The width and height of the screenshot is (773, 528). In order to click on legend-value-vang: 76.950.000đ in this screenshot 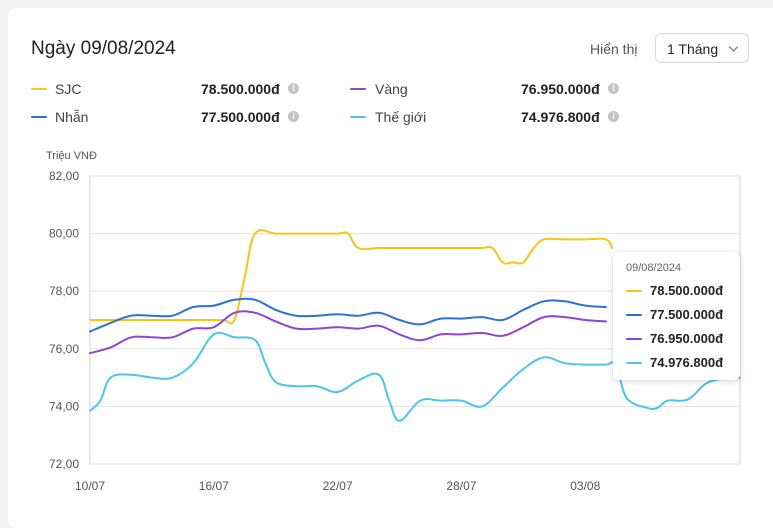, I will do `click(560, 89)`.